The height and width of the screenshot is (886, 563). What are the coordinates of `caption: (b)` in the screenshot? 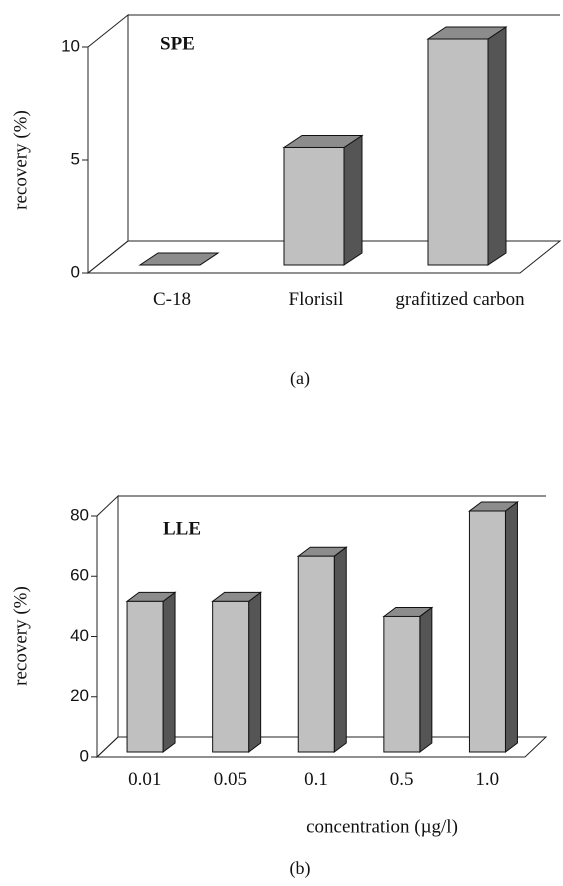 It's located at (300, 868).